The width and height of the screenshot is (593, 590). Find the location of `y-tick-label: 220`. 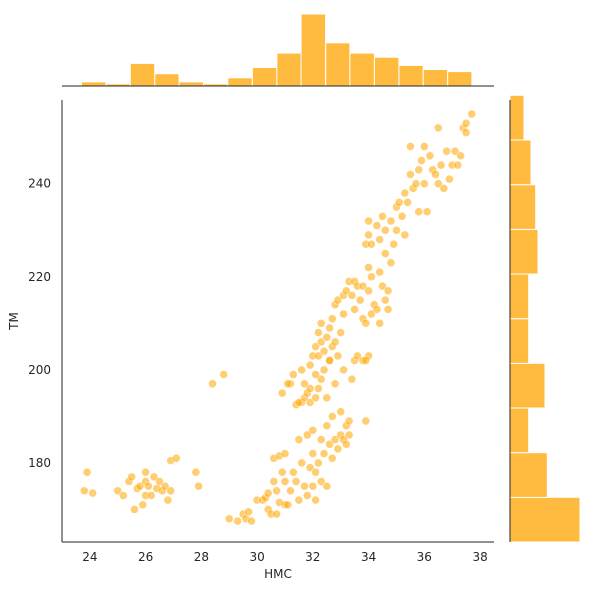

y-tick-label: 220 is located at coordinates (39, 277).